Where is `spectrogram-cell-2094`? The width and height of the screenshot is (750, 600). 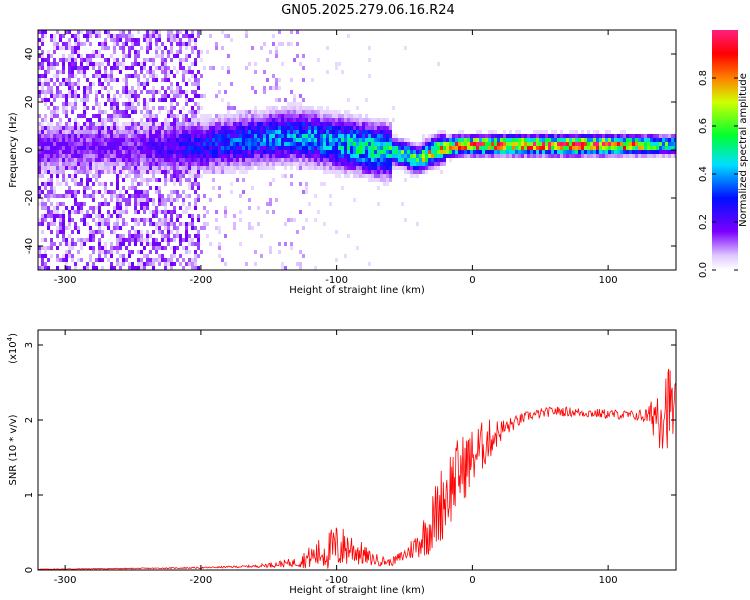
spectrogram-cell-2094 is located at coordinates (198, 220).